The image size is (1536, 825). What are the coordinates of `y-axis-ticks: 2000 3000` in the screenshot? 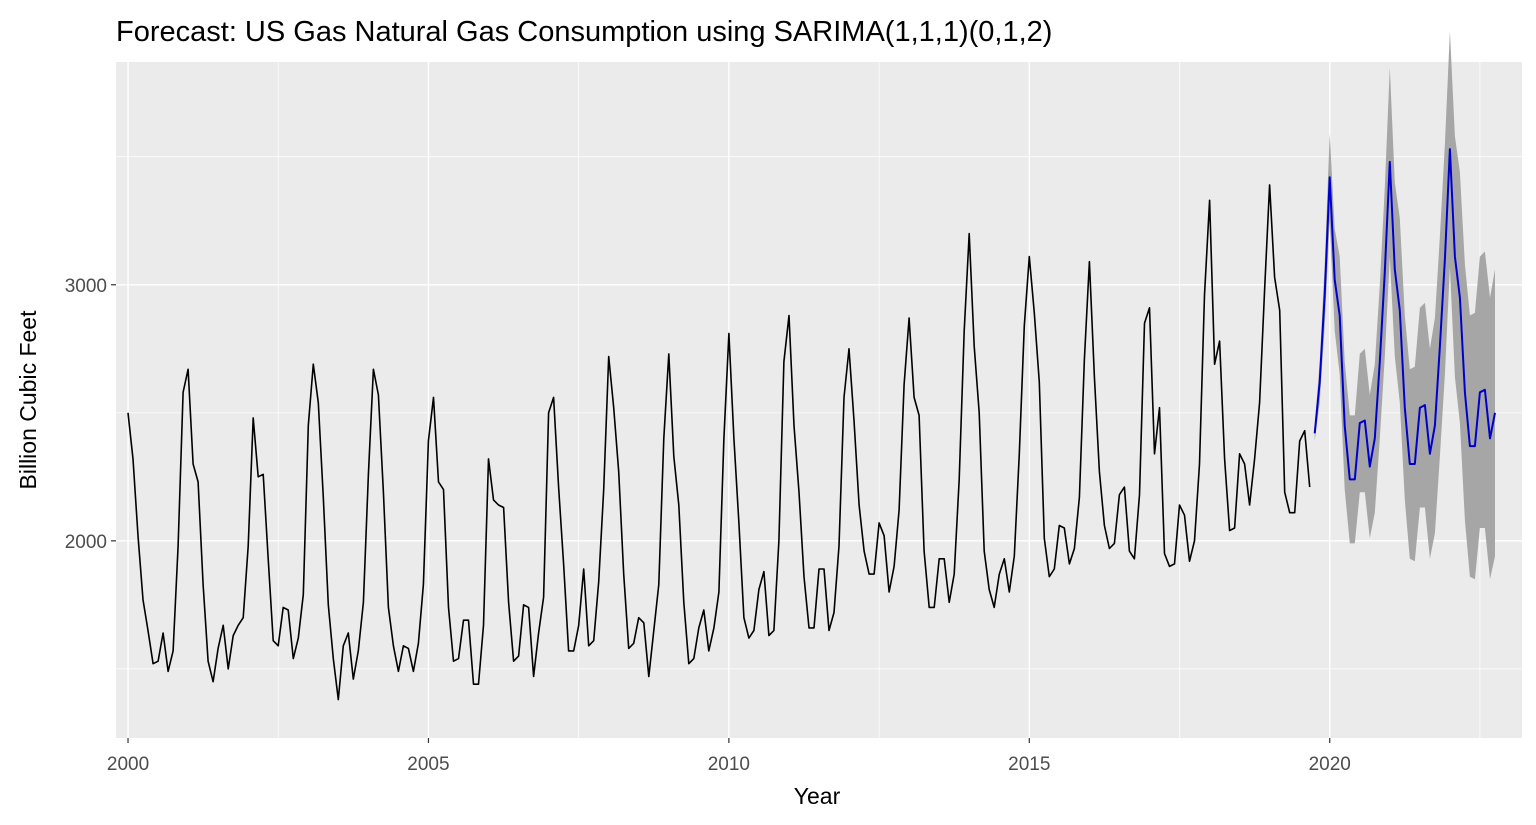 It's located at (90, 414).